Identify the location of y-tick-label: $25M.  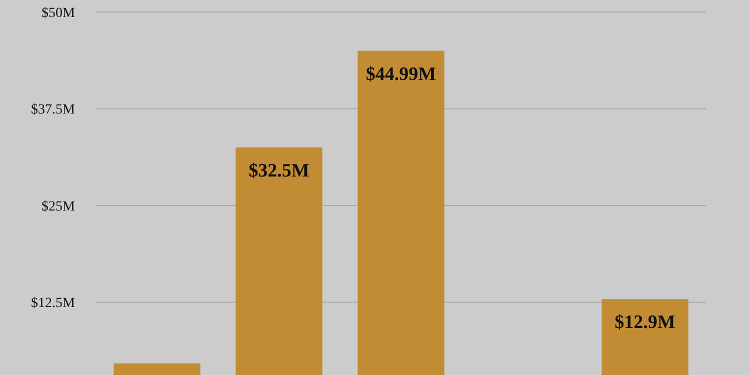
(59, 206).